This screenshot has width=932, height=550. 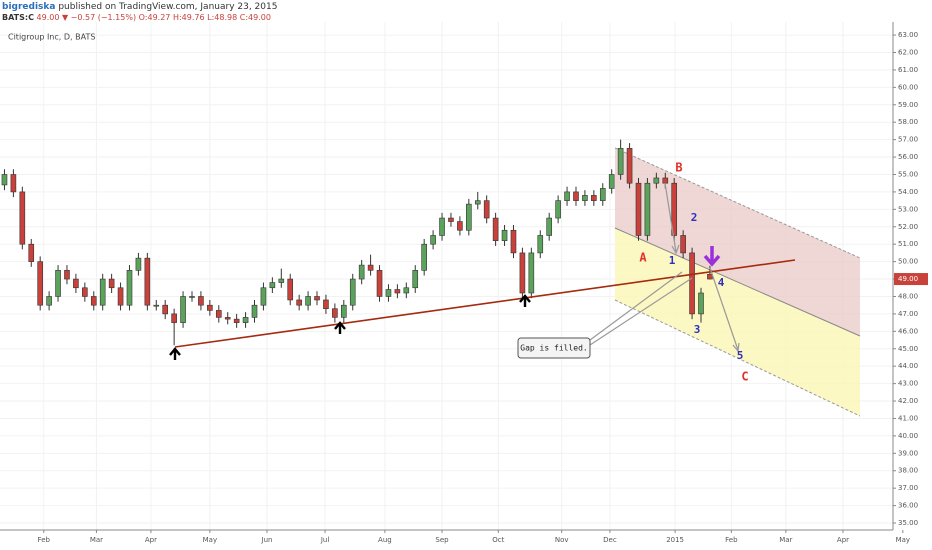 What do you see at coordinates (908, 384) in the screenshot?
I see `y-tick-label: 43.00` at bounding box center [908, 384].